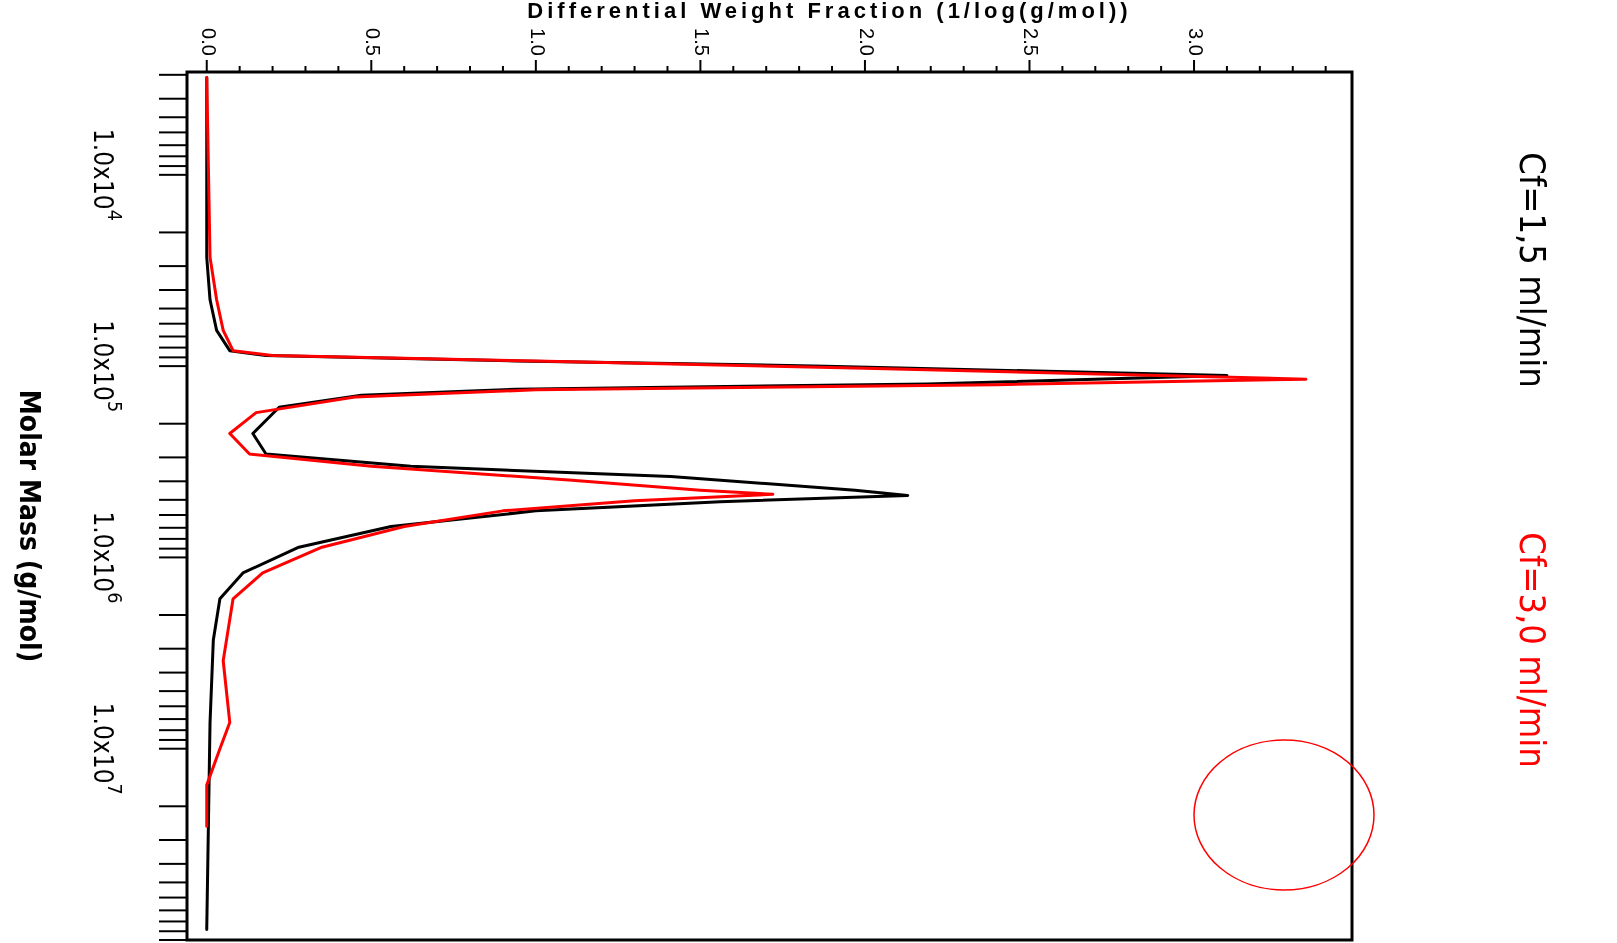  I want to click on x-tick-label: 2.0, so click(866, 42).